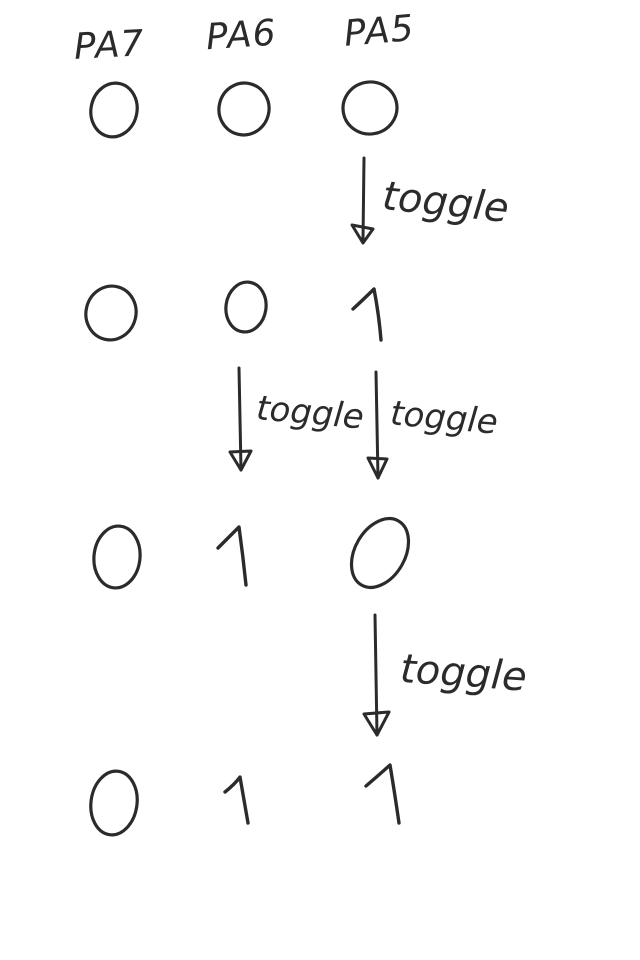  What do you see at coordinates (251, 553) in the screenshot?
I see `bit-row-3: 0 1 0` at bounding box center [251, 553].